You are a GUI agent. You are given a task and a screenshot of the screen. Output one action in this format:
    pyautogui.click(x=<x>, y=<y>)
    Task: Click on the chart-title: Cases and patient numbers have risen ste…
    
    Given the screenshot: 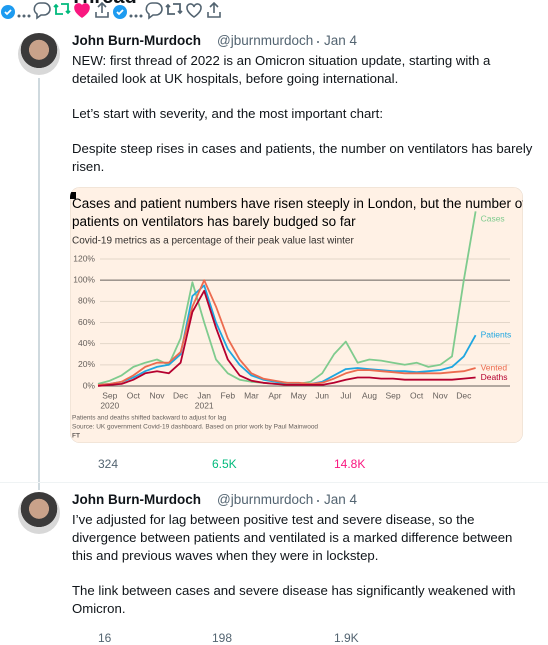 What is the action you would take?
    pyautogui.click(x=297, y=212)
    